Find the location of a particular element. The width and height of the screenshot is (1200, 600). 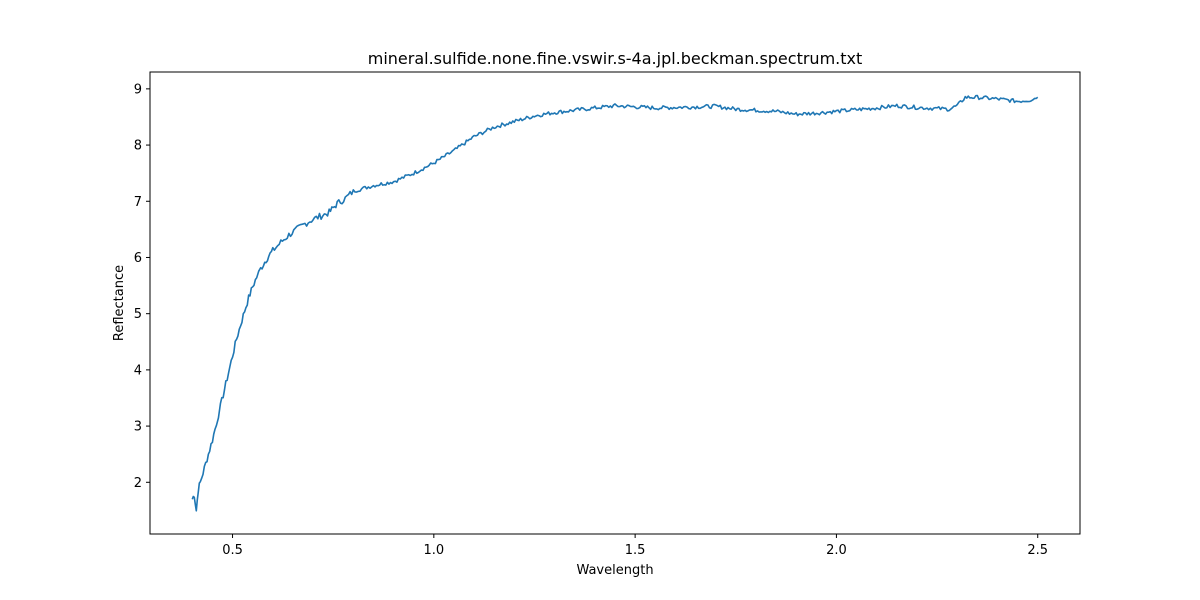

y-tick-label: 3 is located at coordinates (138, 427).